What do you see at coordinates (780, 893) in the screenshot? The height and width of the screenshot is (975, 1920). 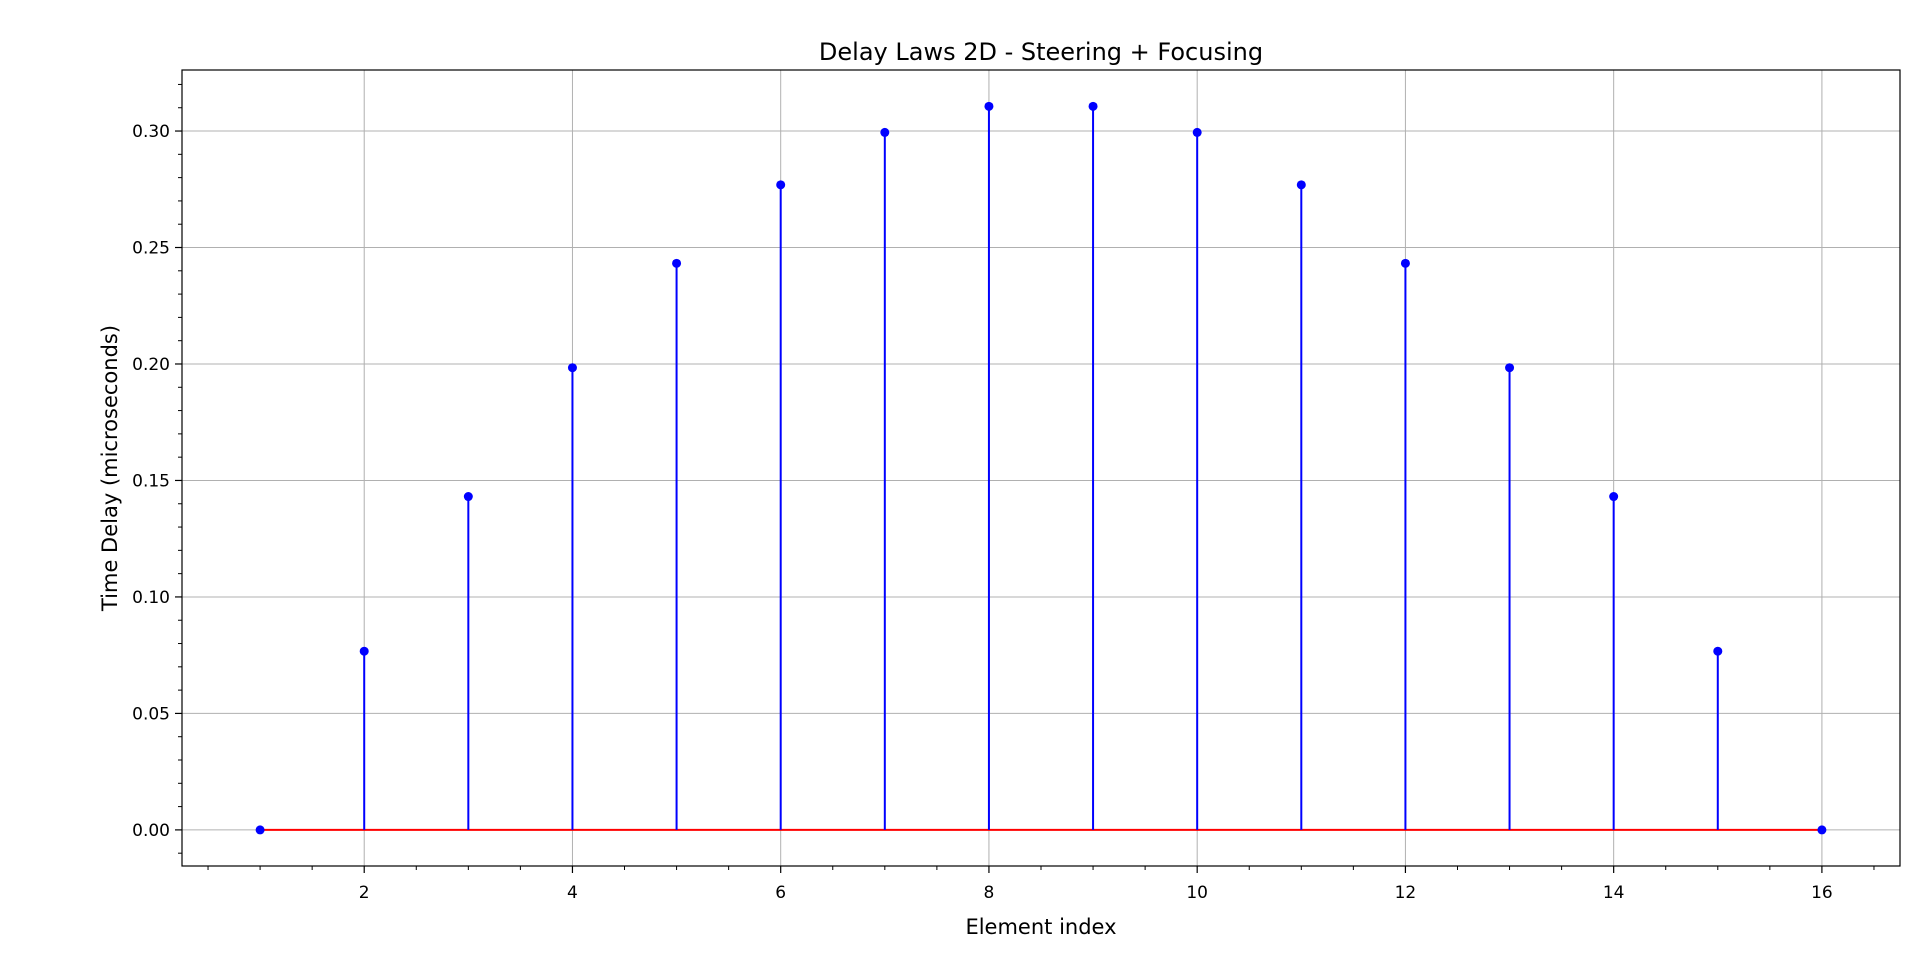 I see `x-tick-label: 6` at bounding box center [780, 893].